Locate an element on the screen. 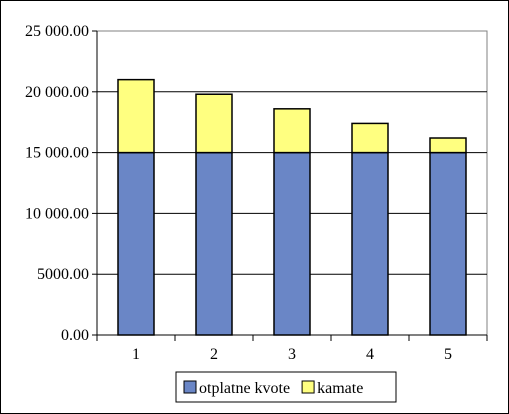  y-tick-label: 5000.00 is located at coordinates (63, 274).